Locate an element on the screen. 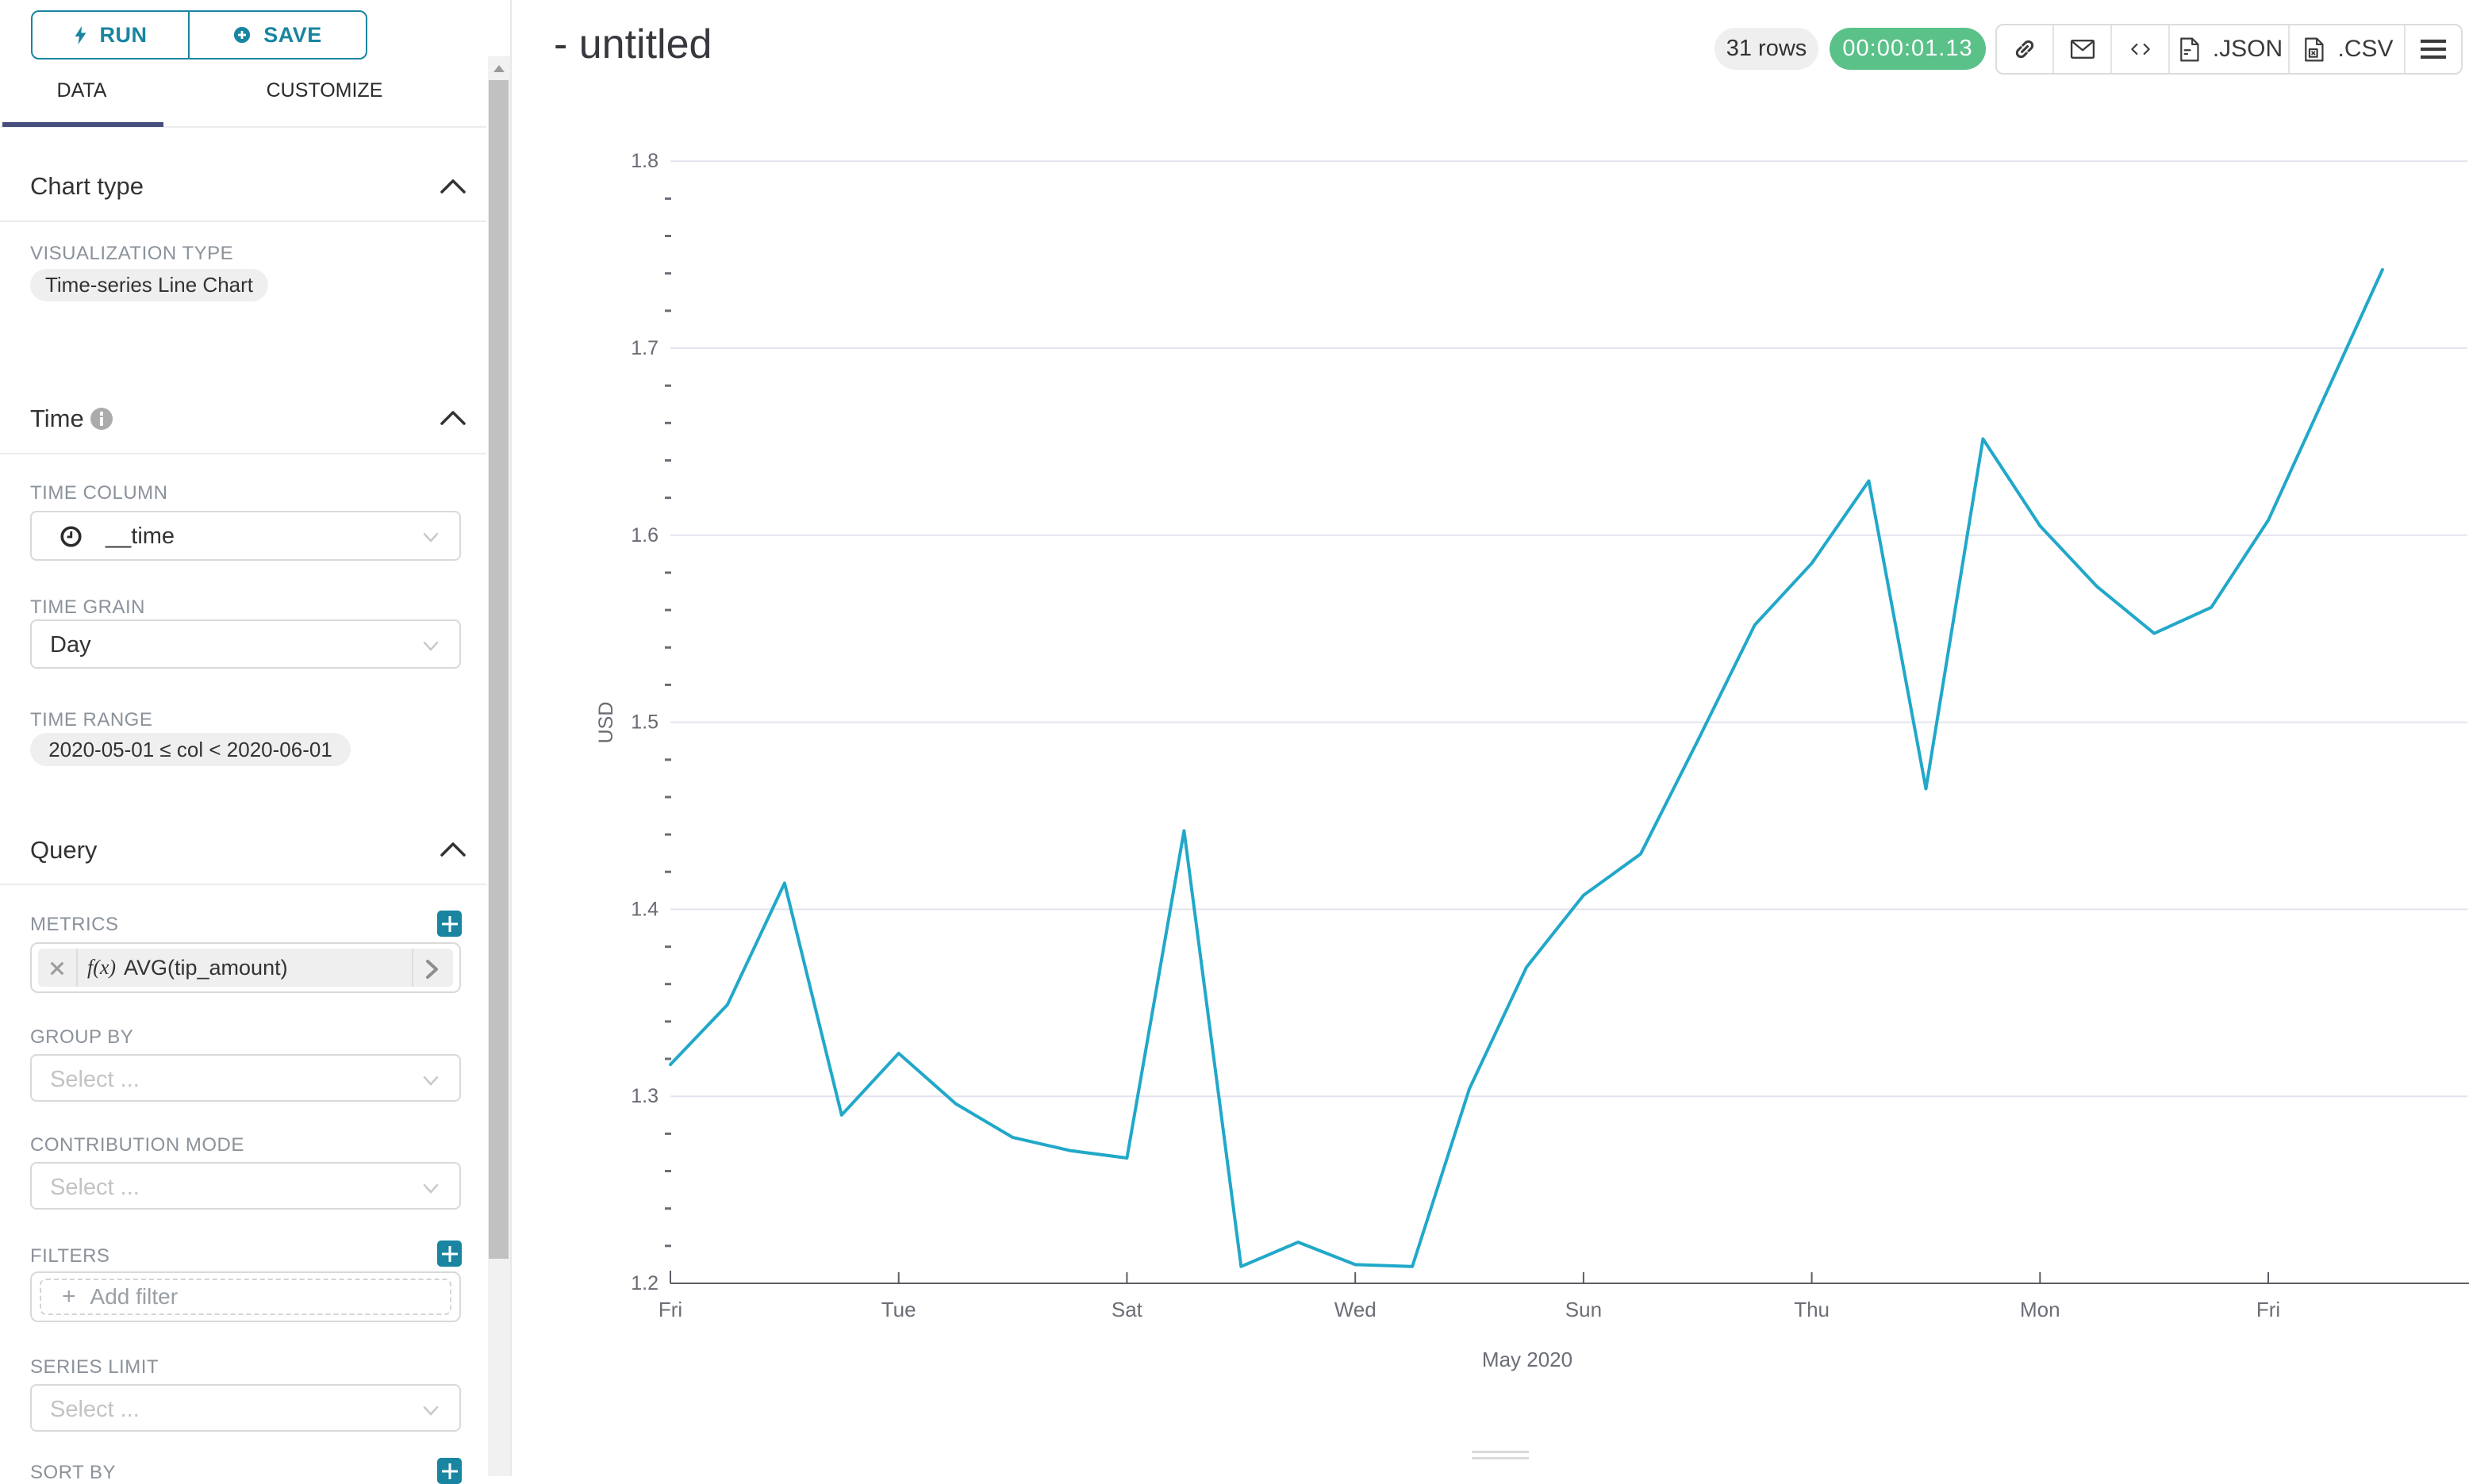 This screenshot has width=2469, height=1484. svg-text: USD is located at coordinates (606, 723).